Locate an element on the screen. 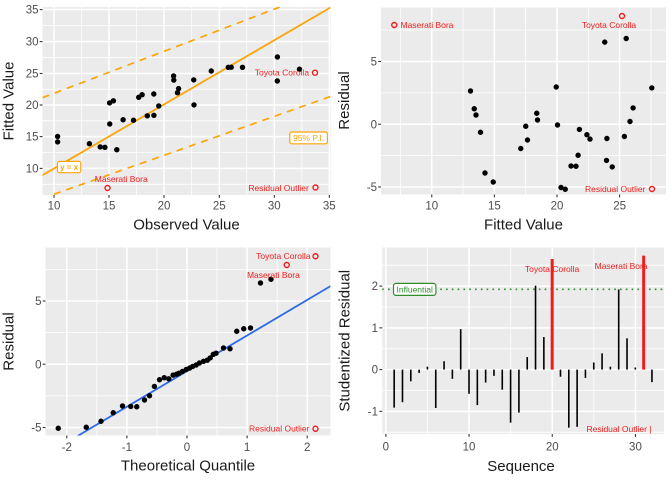  svg-text: Theoretical Quantile is located at coordinates (188, 466).